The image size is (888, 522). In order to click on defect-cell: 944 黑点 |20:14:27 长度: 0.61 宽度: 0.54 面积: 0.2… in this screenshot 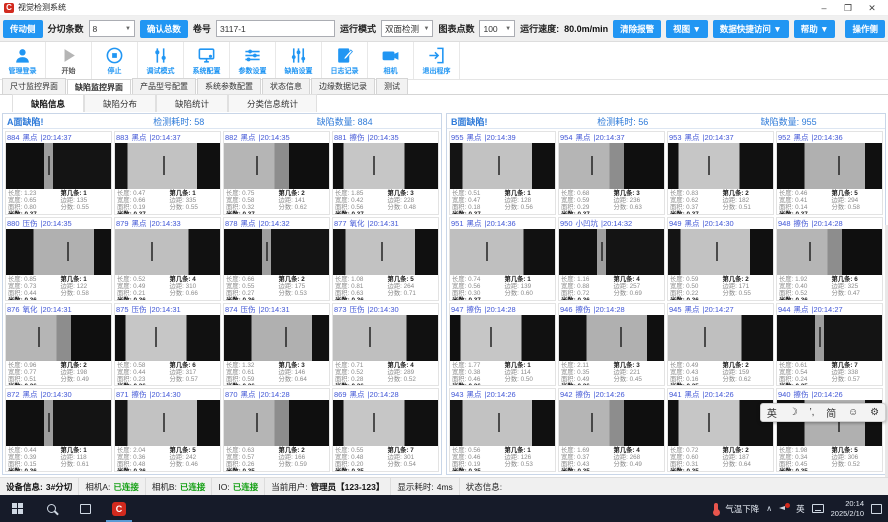, I will do `click(829, 344)`.